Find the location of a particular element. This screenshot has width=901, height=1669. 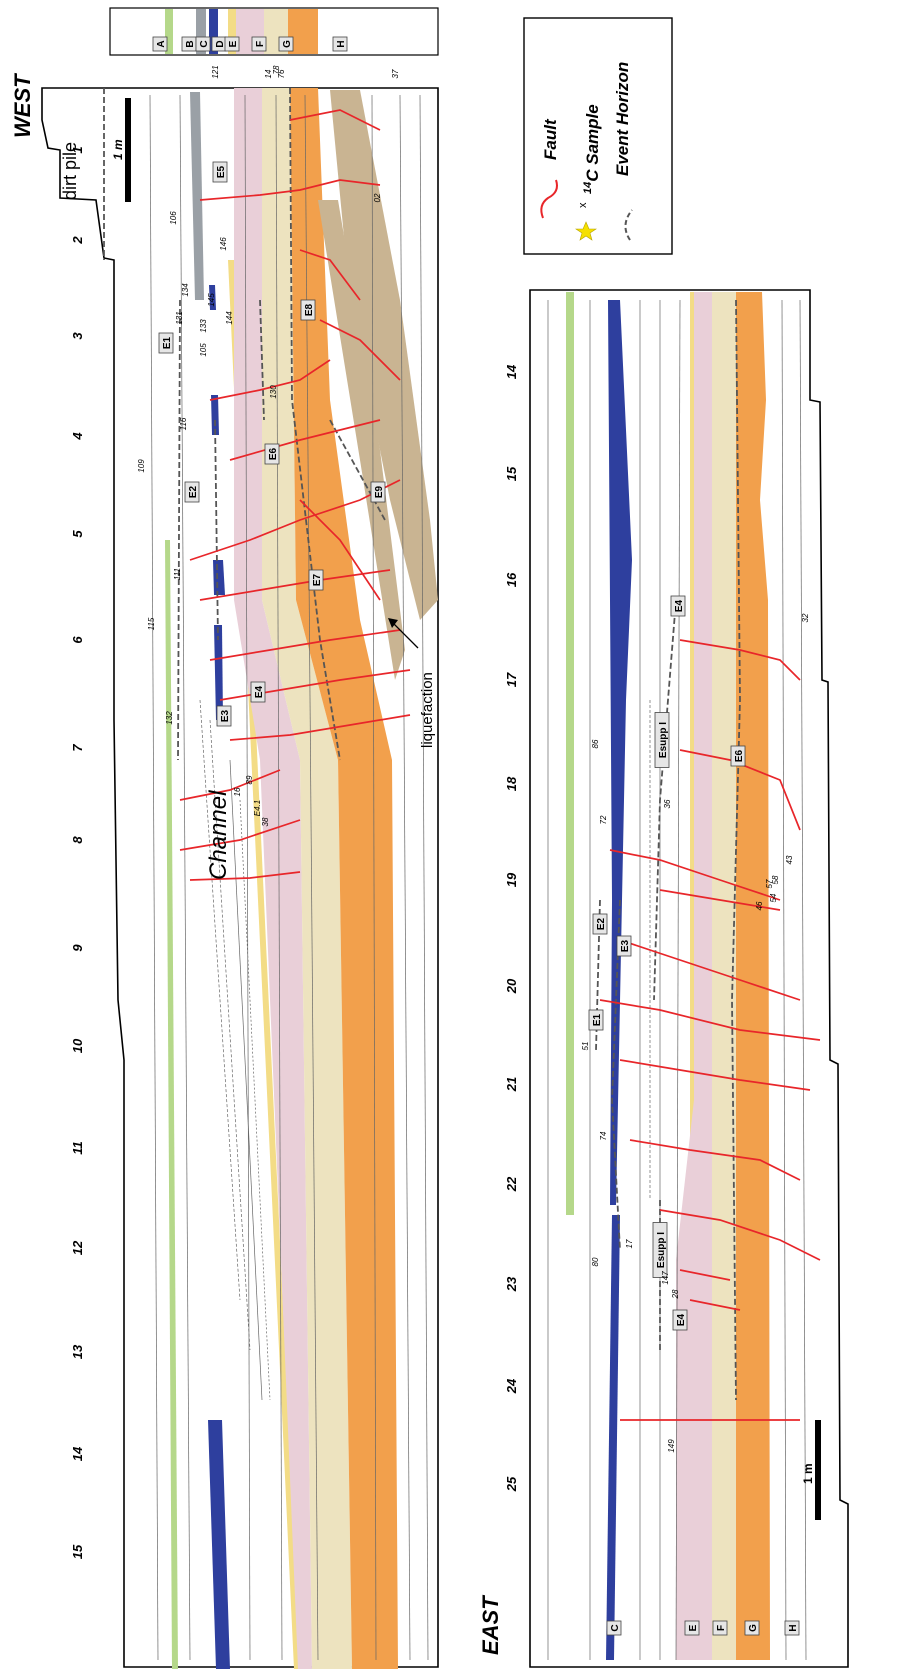

west-meter-tick-3: 3 is located at coordinates (77, 336).